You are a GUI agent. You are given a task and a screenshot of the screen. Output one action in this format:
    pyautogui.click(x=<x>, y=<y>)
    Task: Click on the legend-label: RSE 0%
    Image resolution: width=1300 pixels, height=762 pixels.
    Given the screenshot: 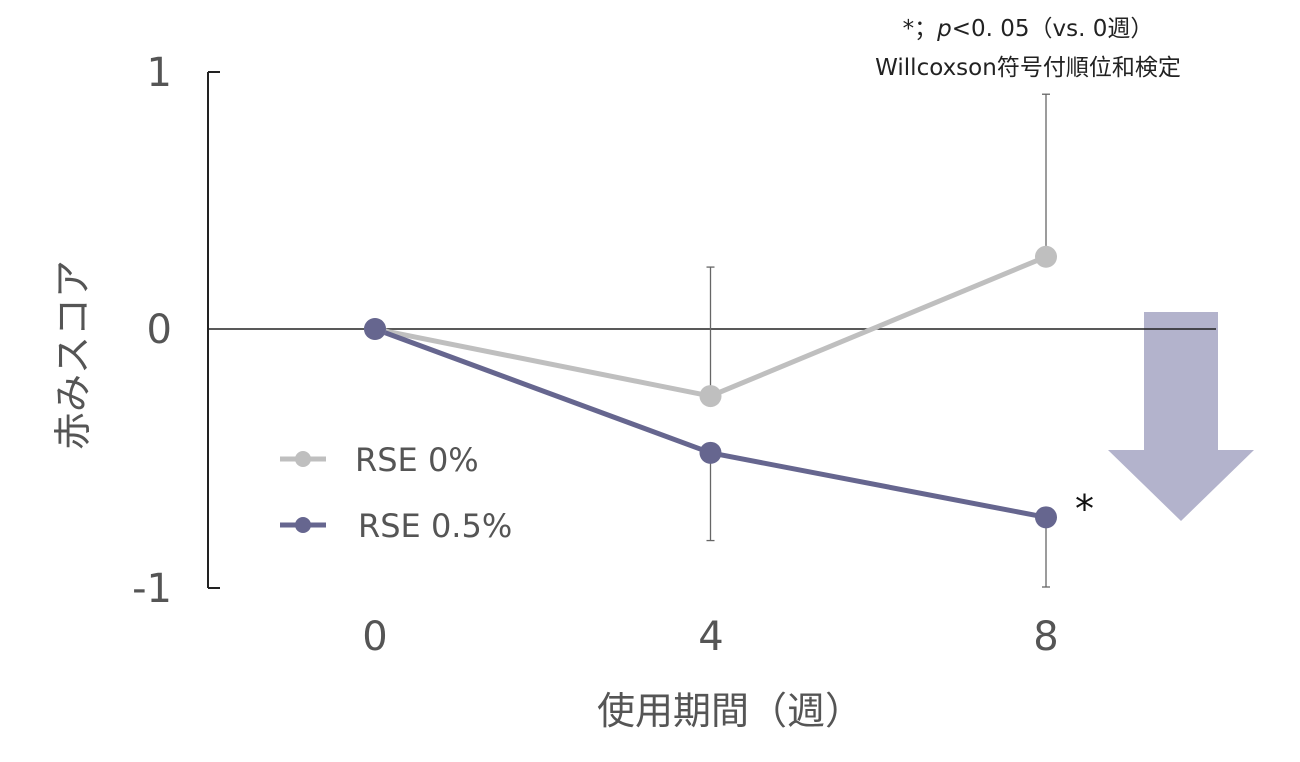 What is the action you would take?
    pyautogui.click(x=417, y=460)
    